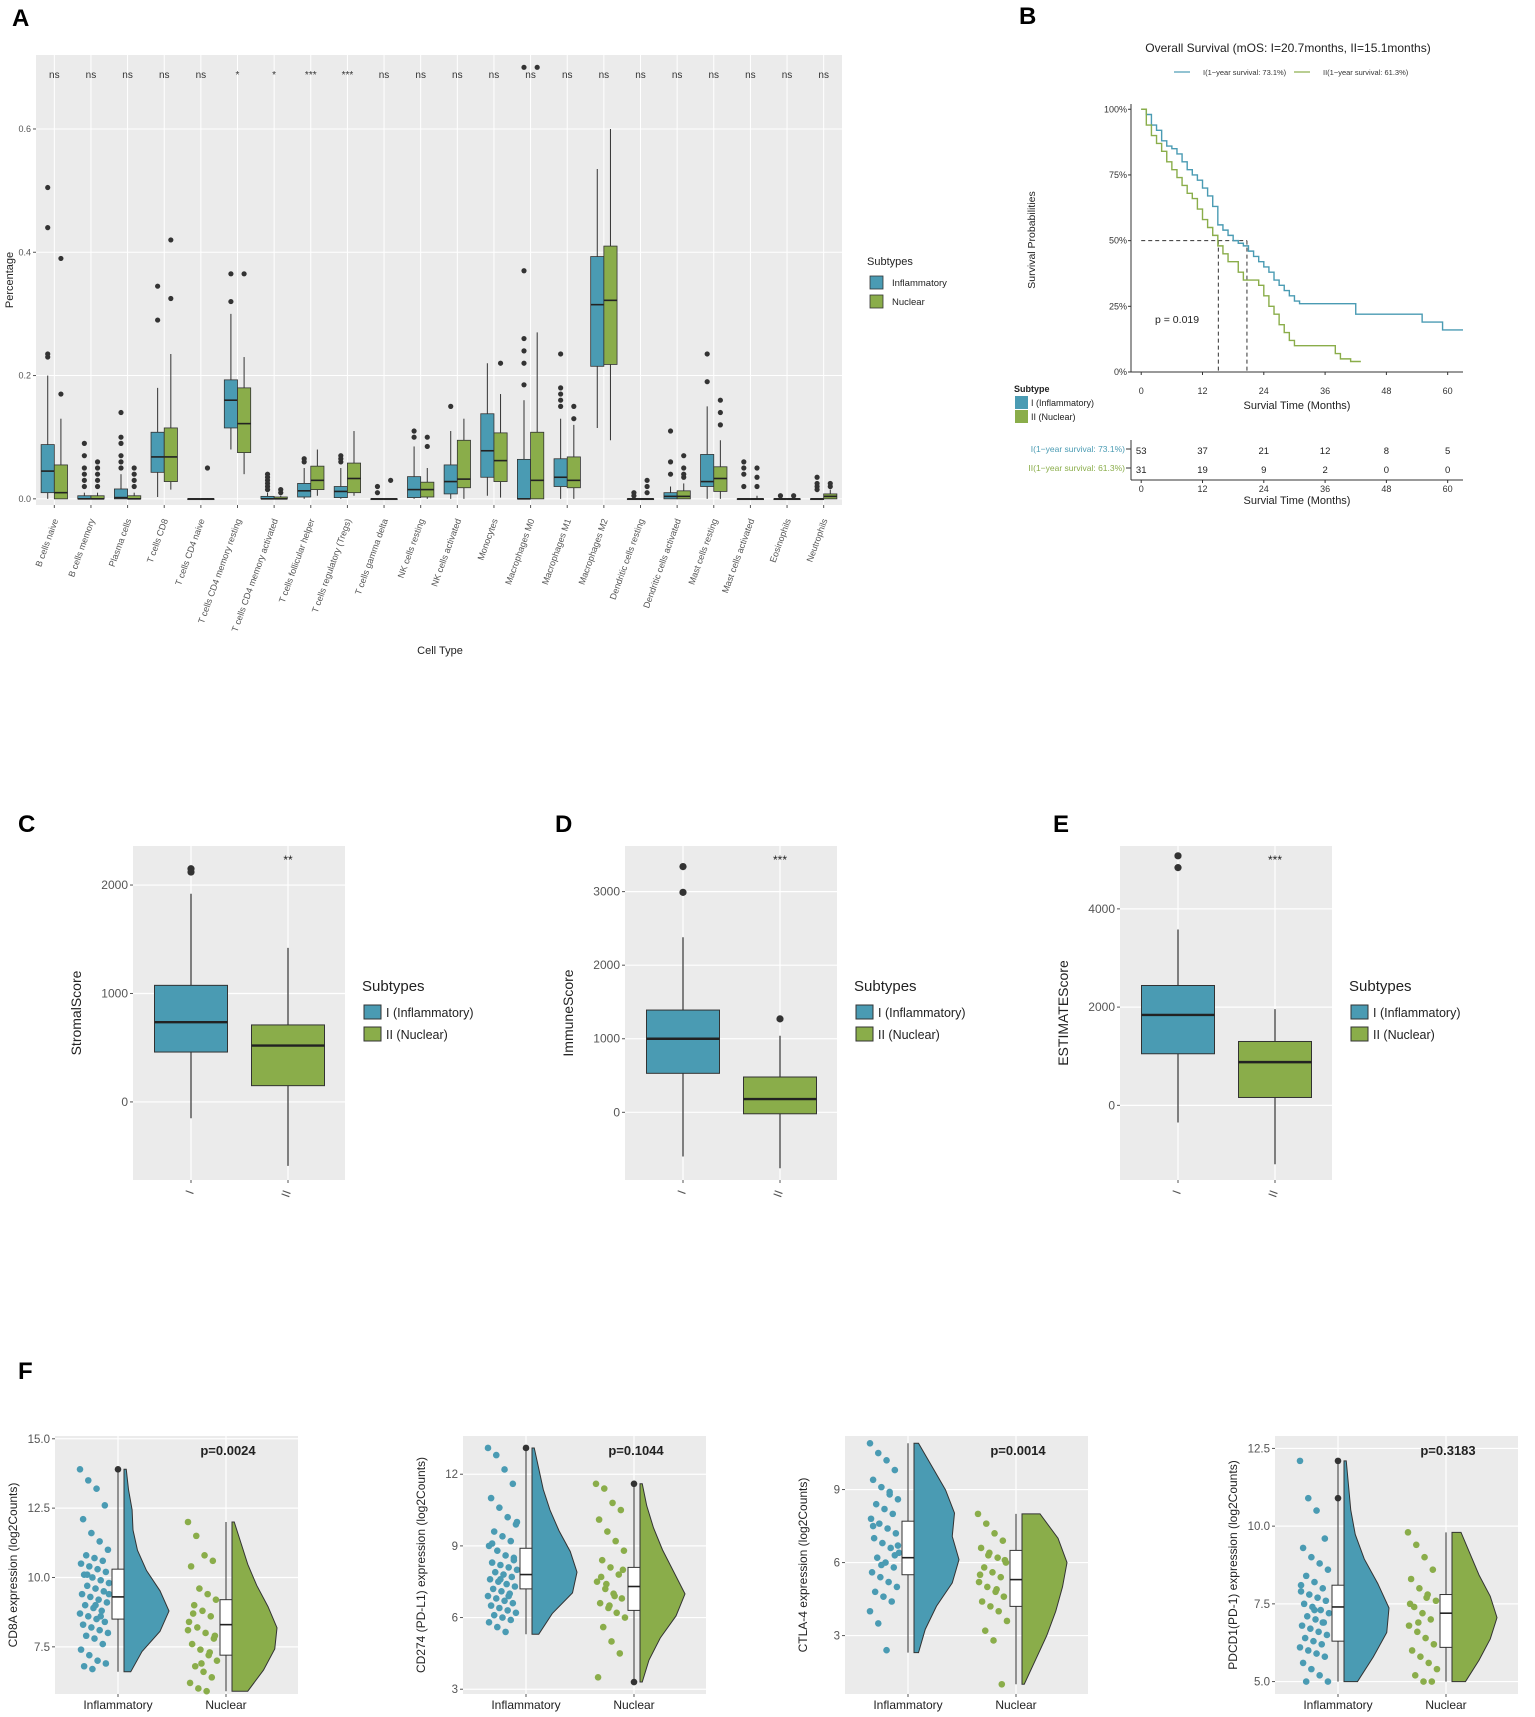  What do you see at coordinates (20, 18) in the screenshot?
I see `panel-letter-a: A` at bounding box center [20, 18].